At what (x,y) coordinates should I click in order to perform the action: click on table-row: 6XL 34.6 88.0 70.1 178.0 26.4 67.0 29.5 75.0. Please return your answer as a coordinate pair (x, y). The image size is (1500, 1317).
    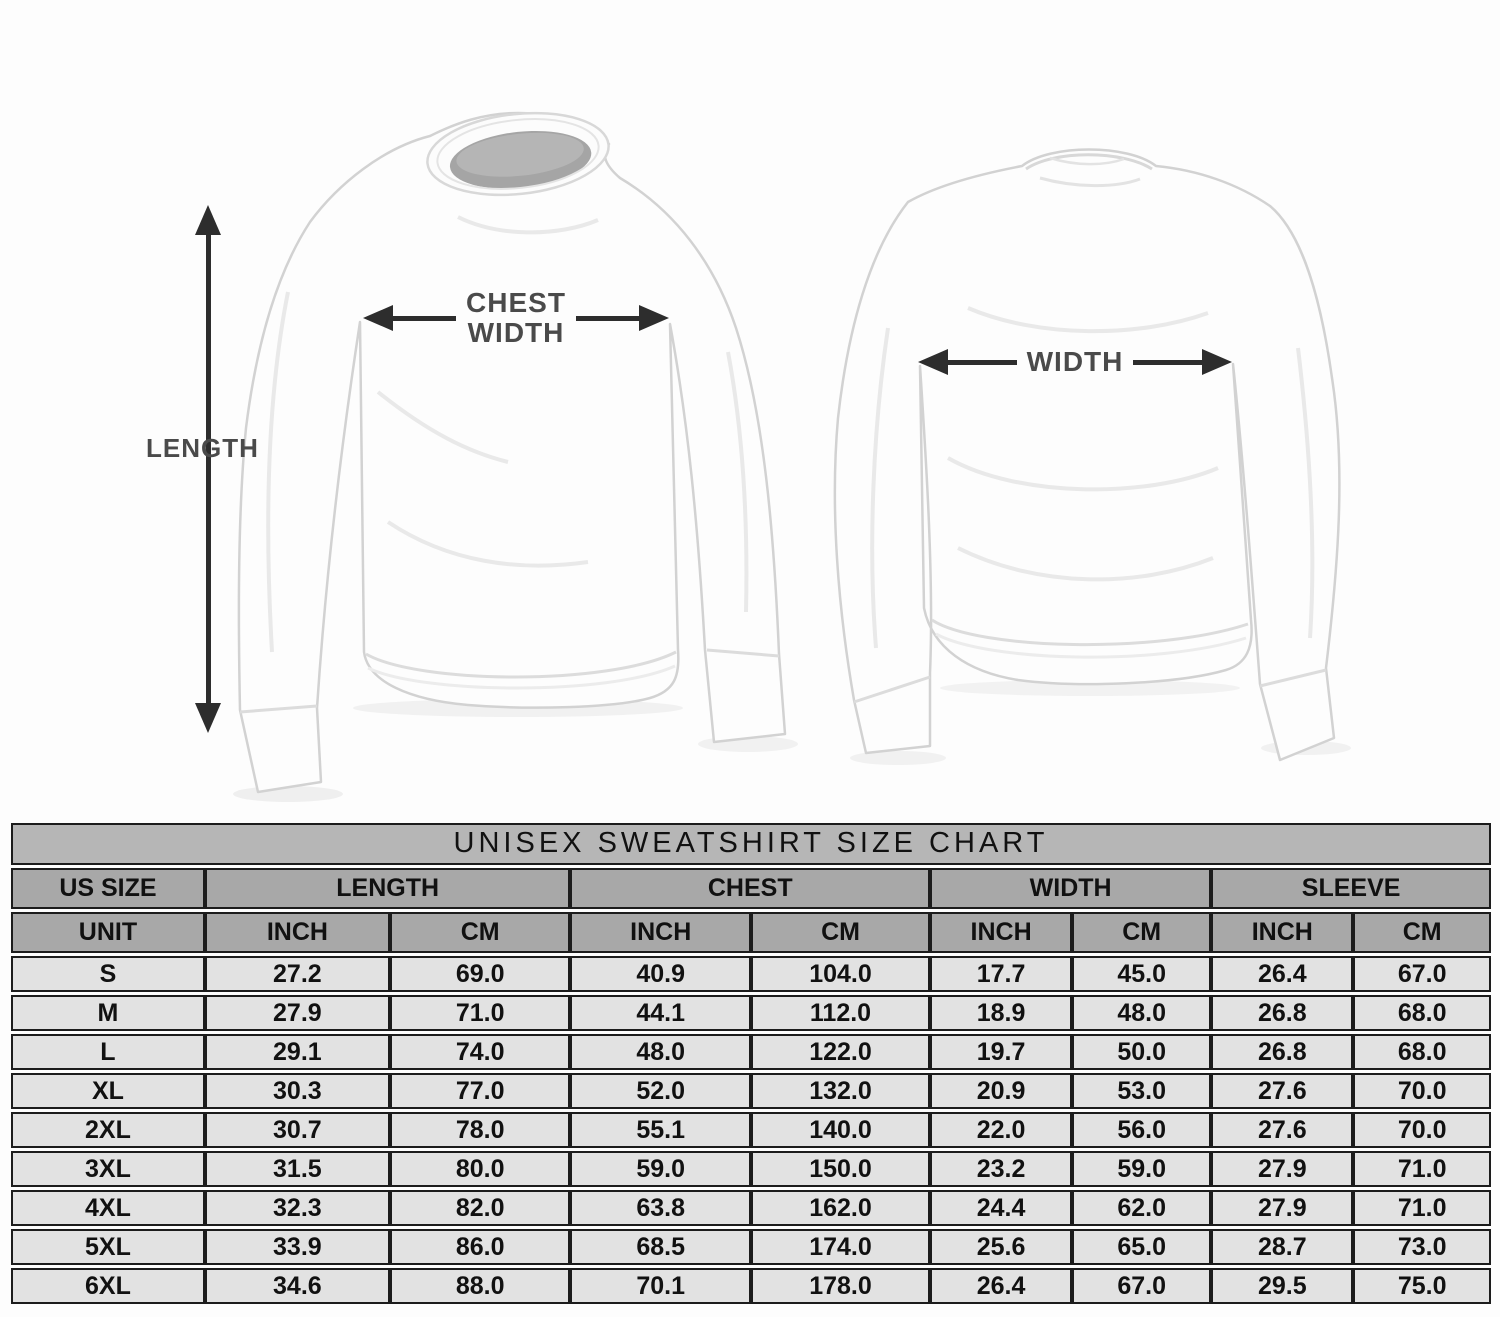
    Looking at the image, I should click on (751, 1286).